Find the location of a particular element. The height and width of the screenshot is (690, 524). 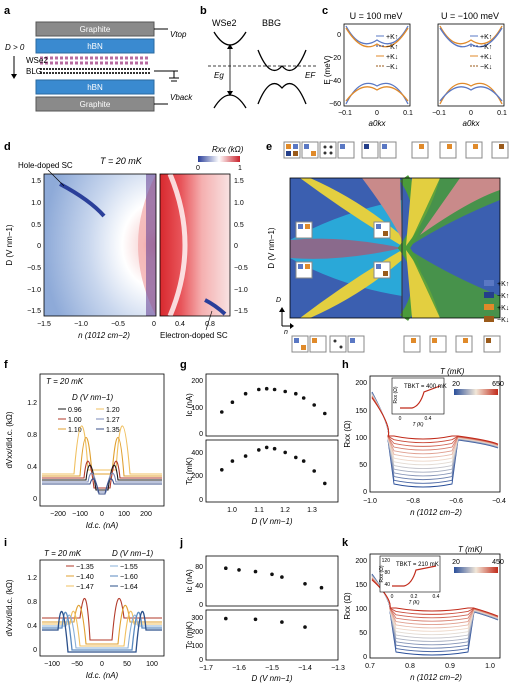

h-colorbar is located at coordinates (476, 392).